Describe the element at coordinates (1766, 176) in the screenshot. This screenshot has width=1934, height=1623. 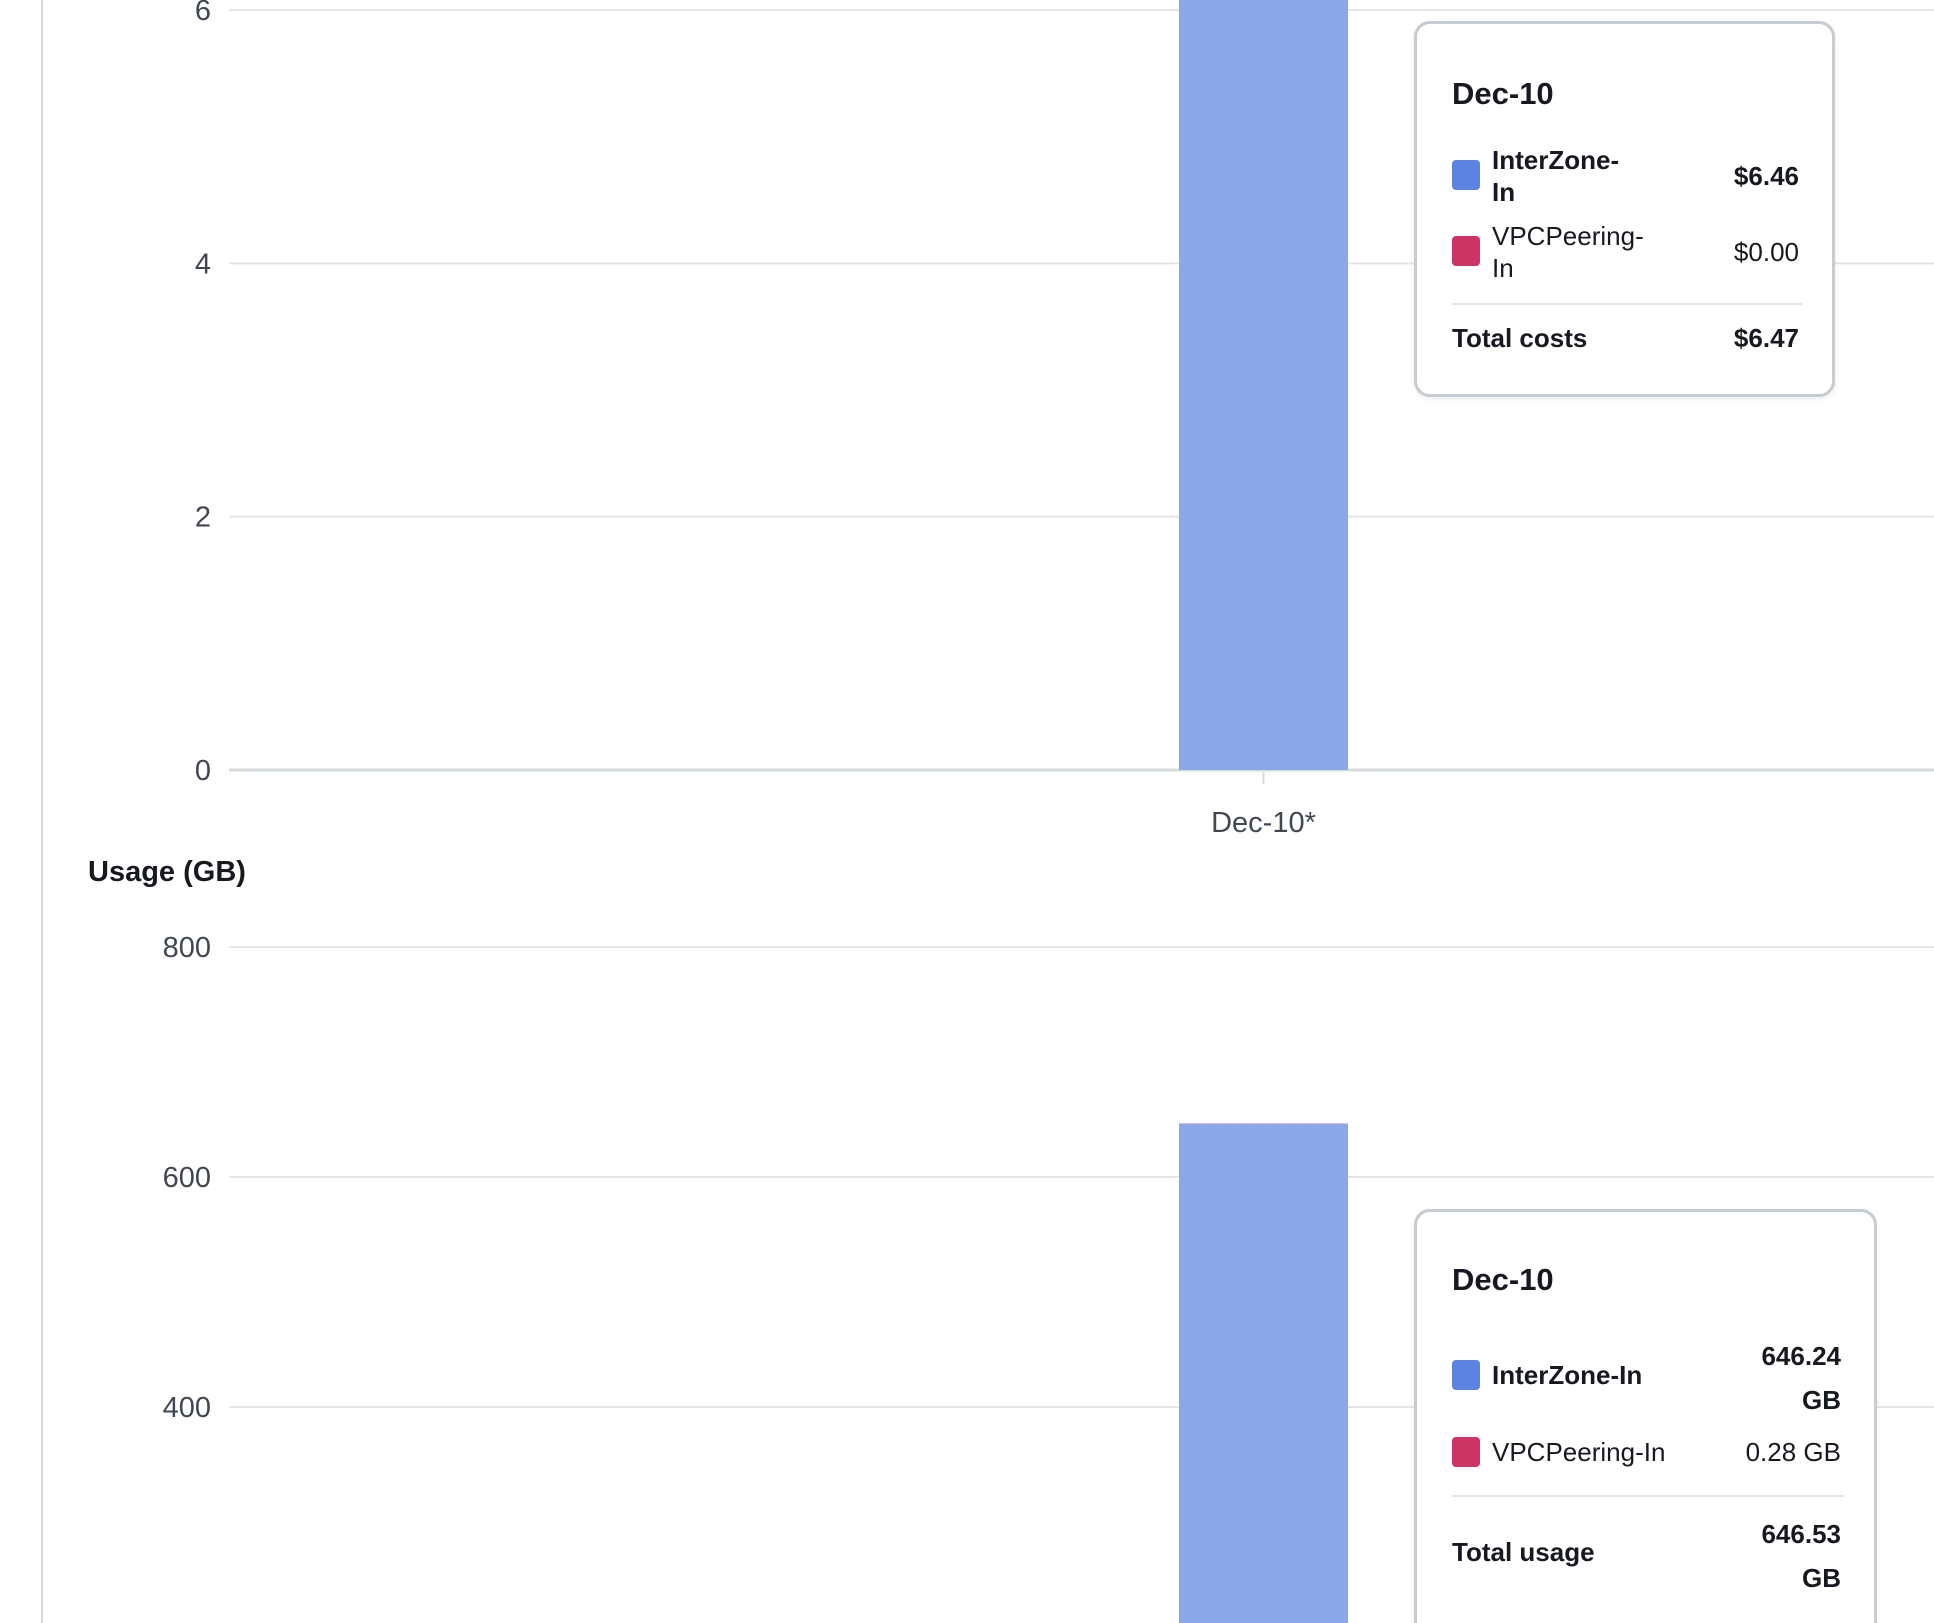
I see `cost-tooltip-interzone-value: $6.46` at that location.